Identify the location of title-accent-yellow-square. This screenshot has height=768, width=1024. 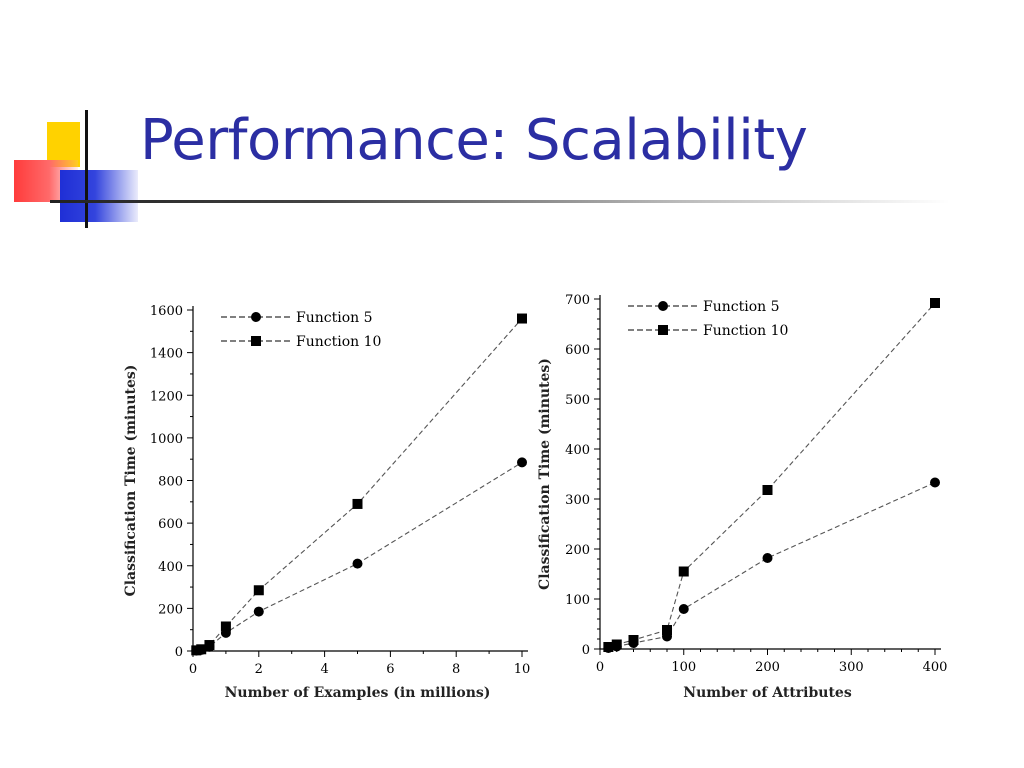
(63, 144).